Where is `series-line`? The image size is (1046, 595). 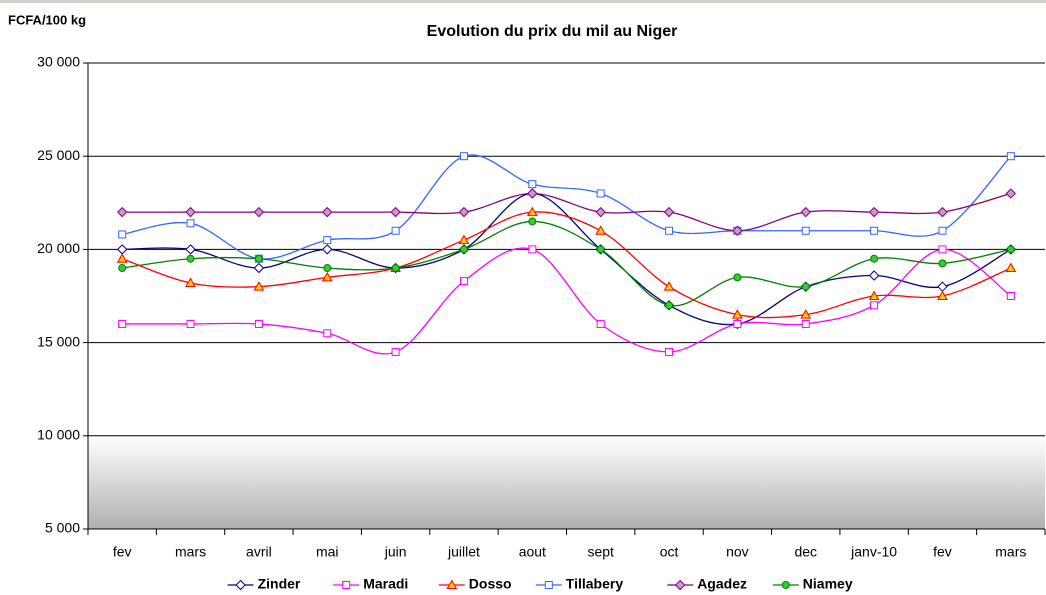 series-line is located at coordinates (566, 212).